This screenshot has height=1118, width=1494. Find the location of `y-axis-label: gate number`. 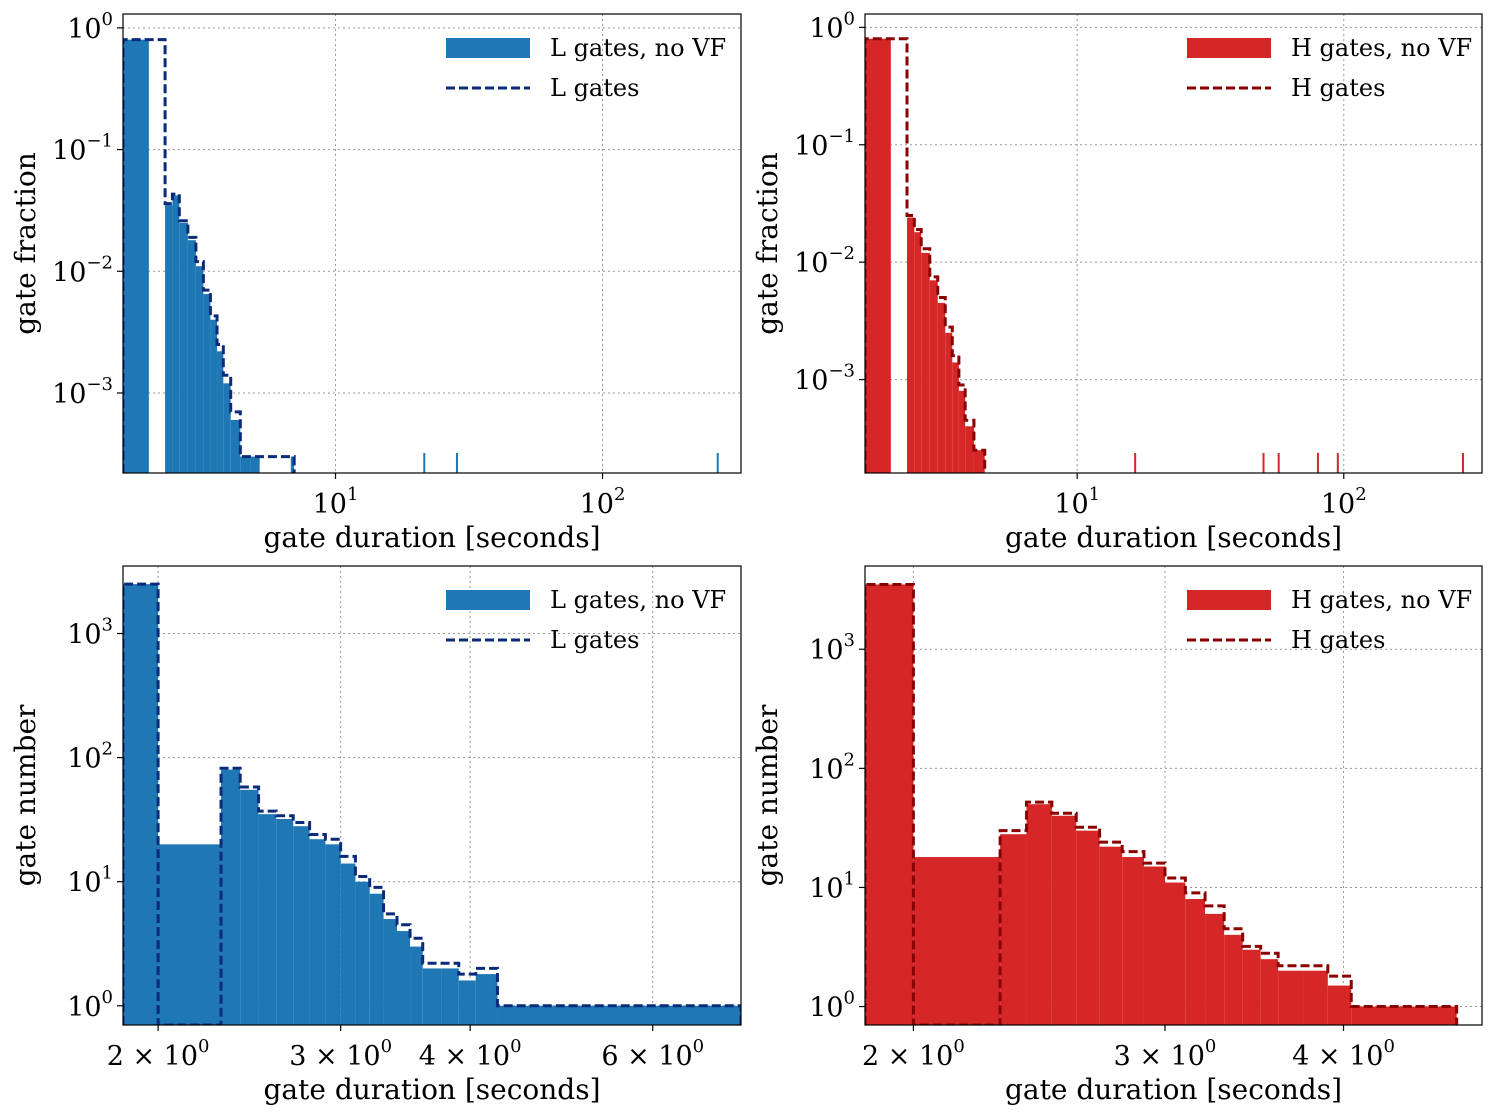

y-axis-label: gate number is located at coordinates (767, 795).